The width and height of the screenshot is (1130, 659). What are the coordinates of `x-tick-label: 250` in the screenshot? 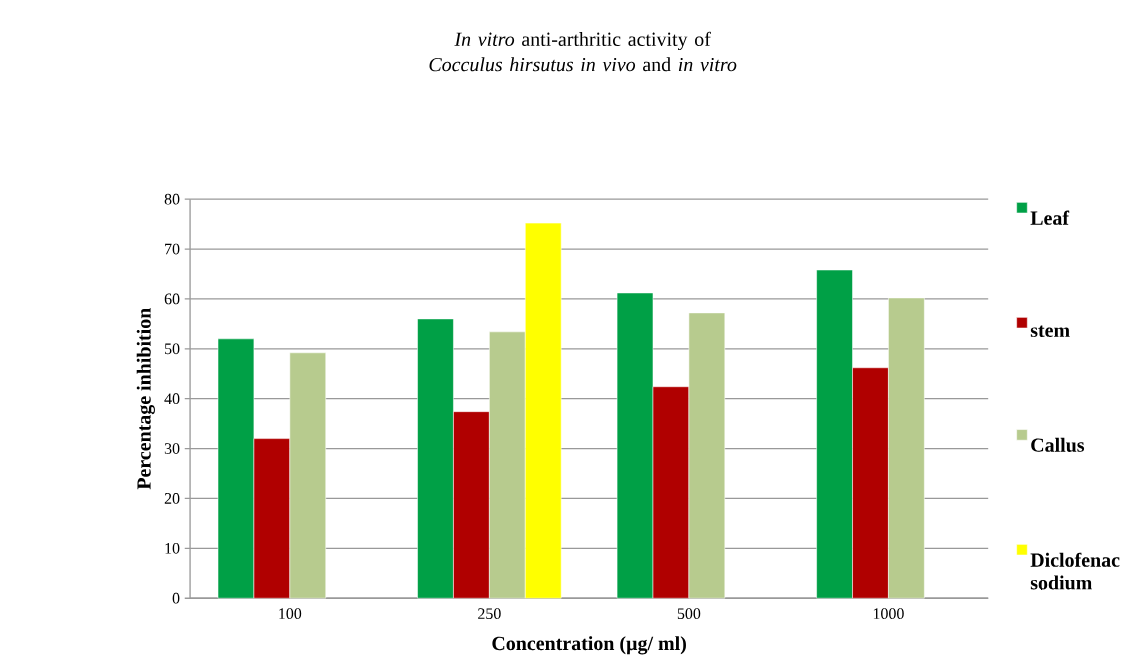 It's located at (489, 614).